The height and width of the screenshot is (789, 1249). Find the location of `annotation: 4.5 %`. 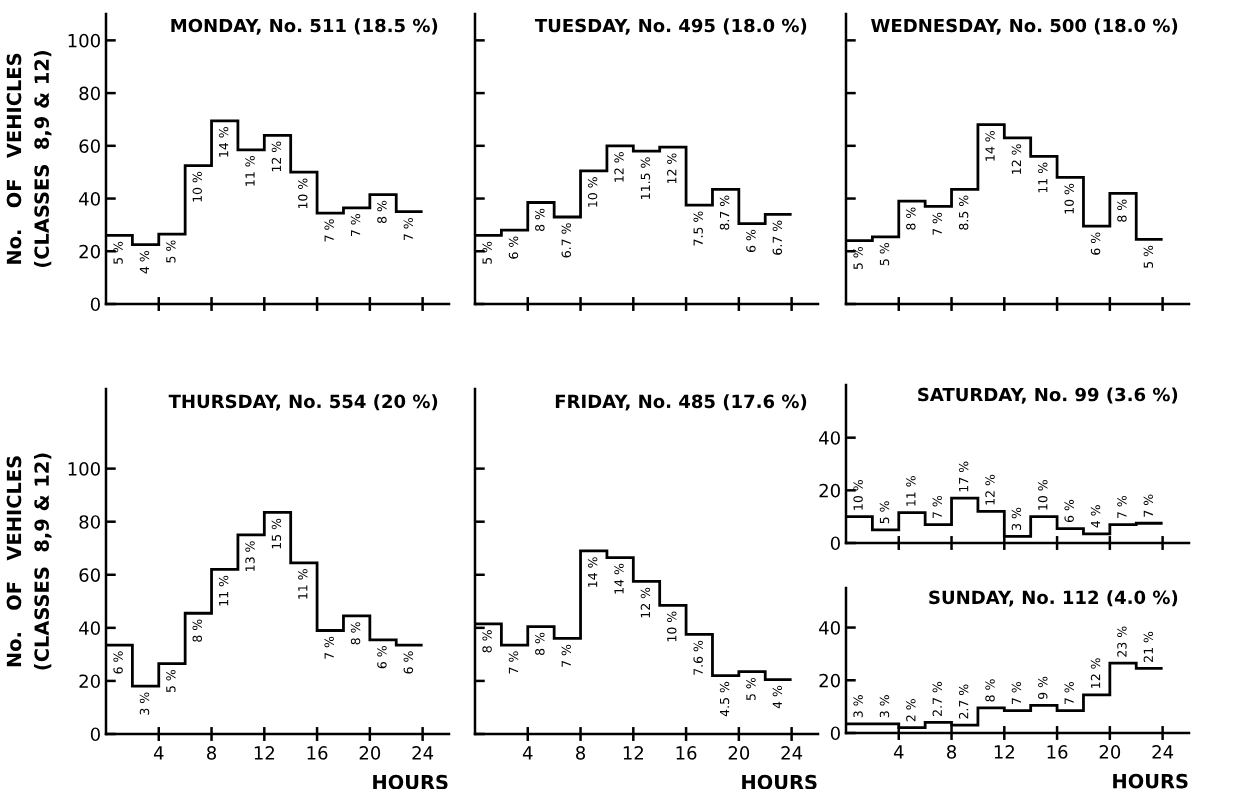

annotation: 4.5 % is located at coordinates (724, 699).